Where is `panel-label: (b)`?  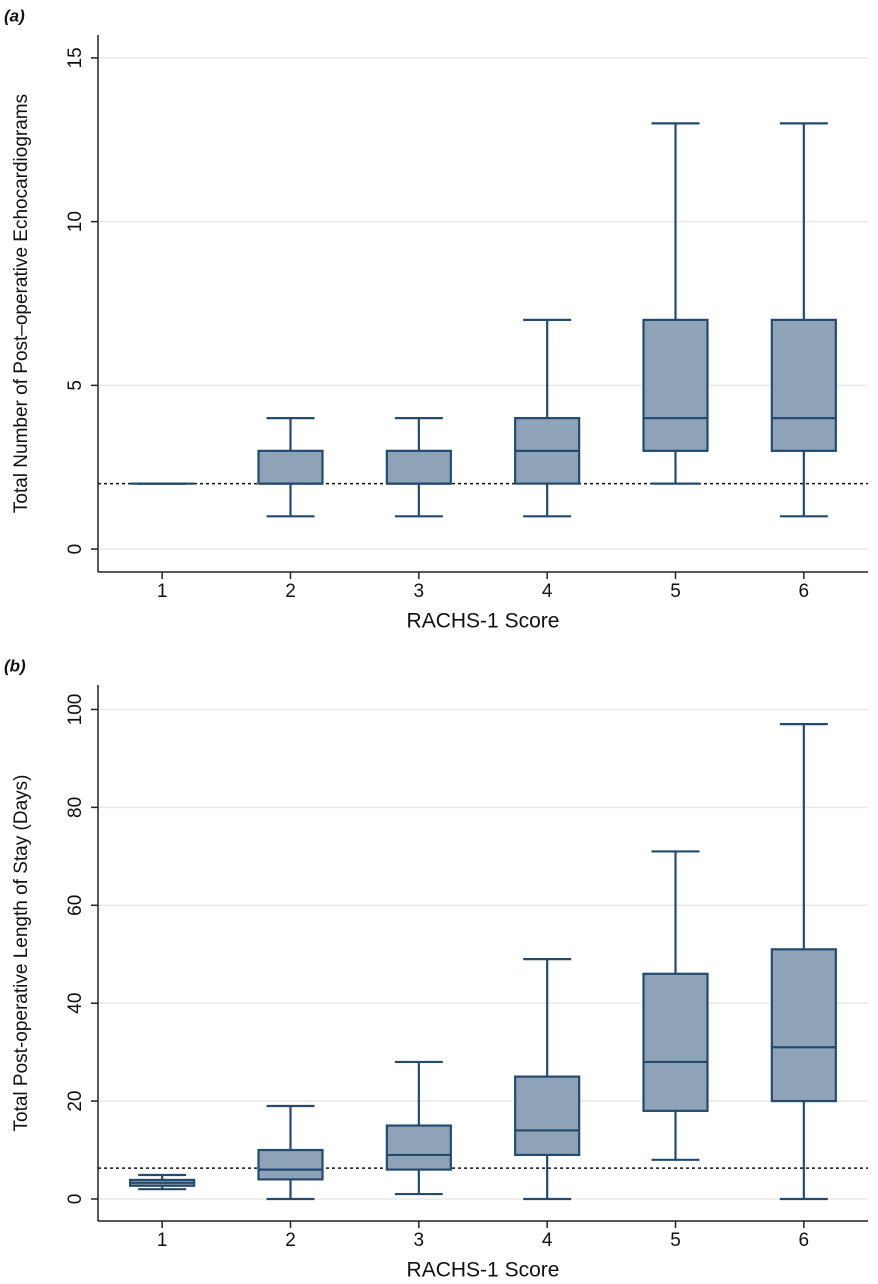 panel-label: (b) is located at coordinates (15, 665).